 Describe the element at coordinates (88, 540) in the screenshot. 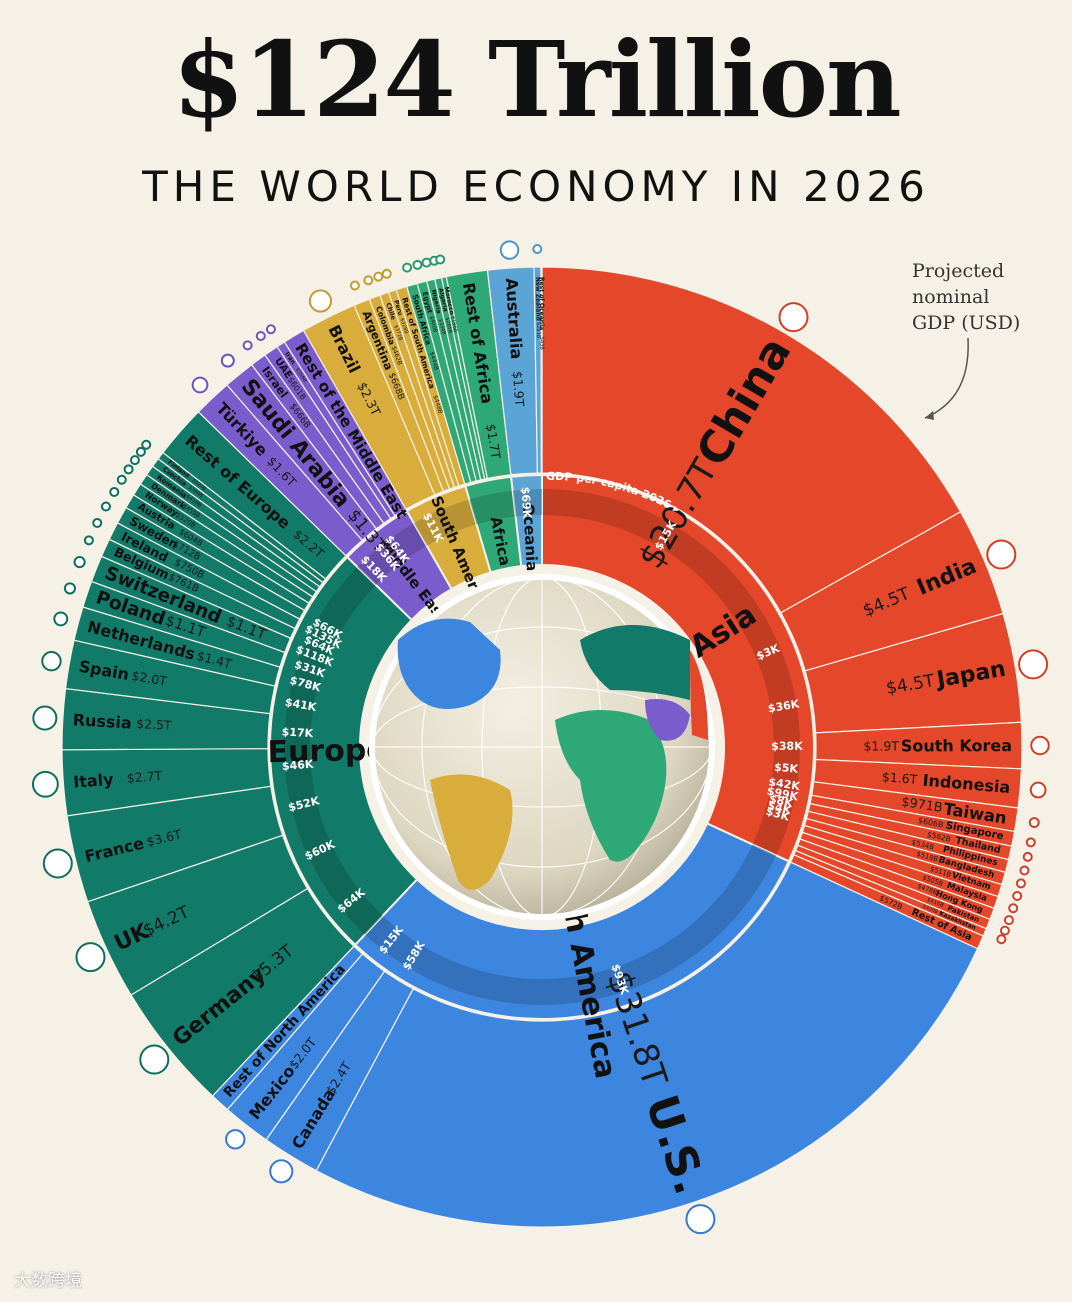

I see `flag-icon-belgium` at that location.